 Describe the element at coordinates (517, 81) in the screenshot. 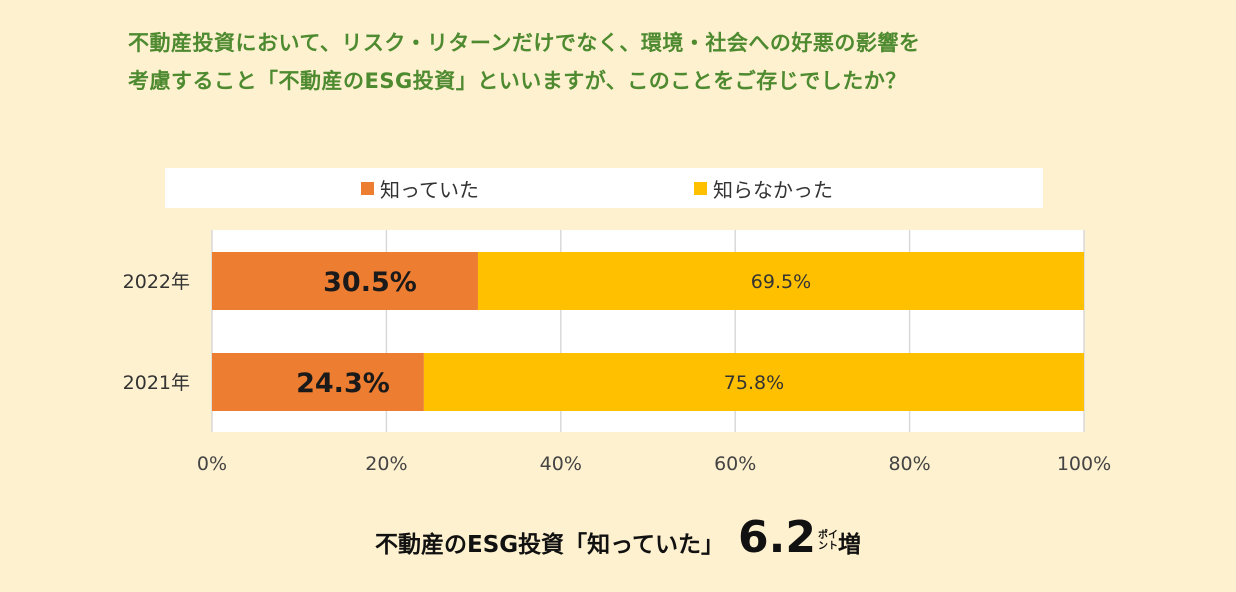

I see `question-line-2: 考慮すること「不動産のESG投資」といいますが、このことをご存じでしたか？` at that location.